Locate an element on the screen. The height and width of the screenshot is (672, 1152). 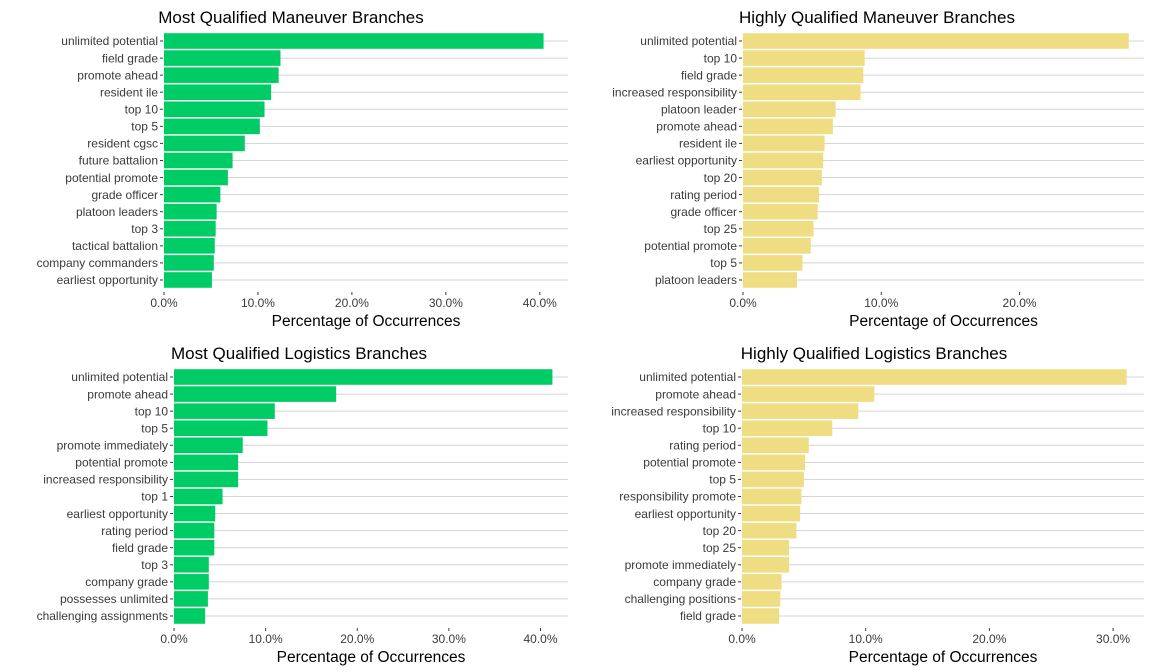
category-label: top 1 is located at coordinates (154, 497).